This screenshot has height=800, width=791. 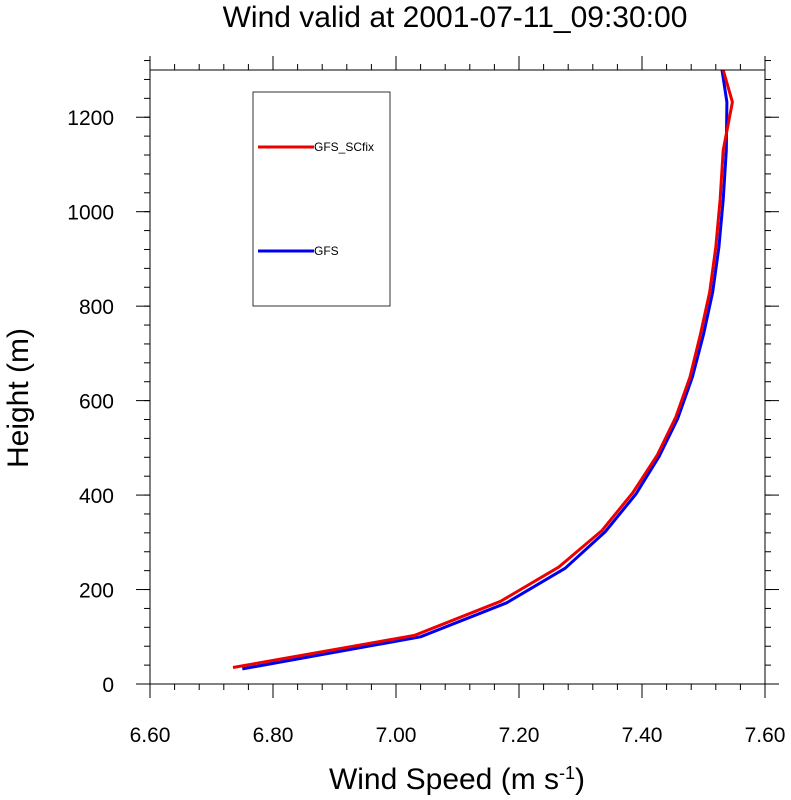 What do you see at coordinates (455, 17) in the screenshot?
I see `chart-title: Wind valid at 2001-07-11_09:30:00` at bounding box center [455, 17].